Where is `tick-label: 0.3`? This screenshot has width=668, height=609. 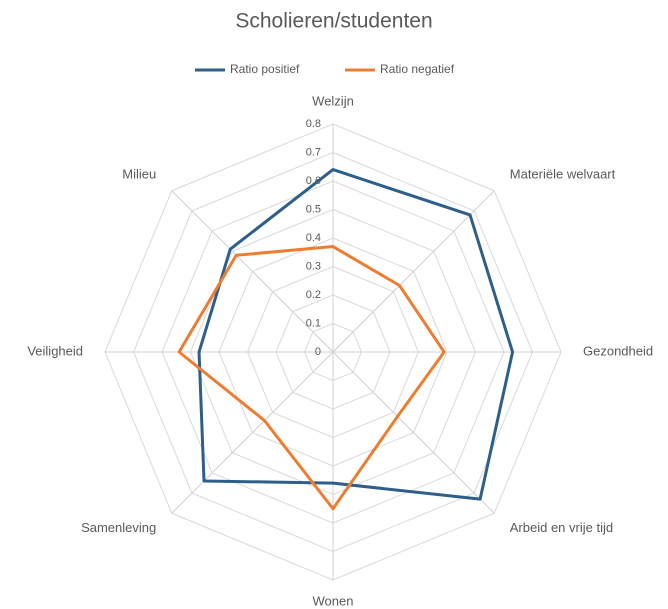
tick-label: 0.3 is located at coordinates (313, 266).